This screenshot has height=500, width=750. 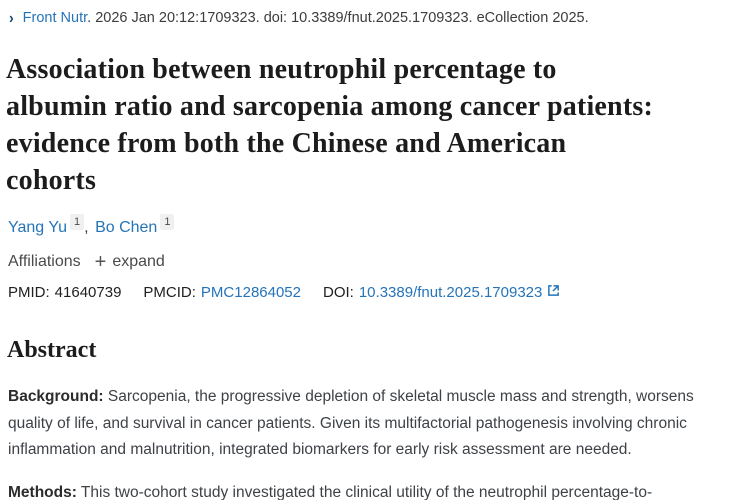 I want to click on doi-group: DOI: 10.3389/fnut.2025.1709323, so click(x=441, y=292).